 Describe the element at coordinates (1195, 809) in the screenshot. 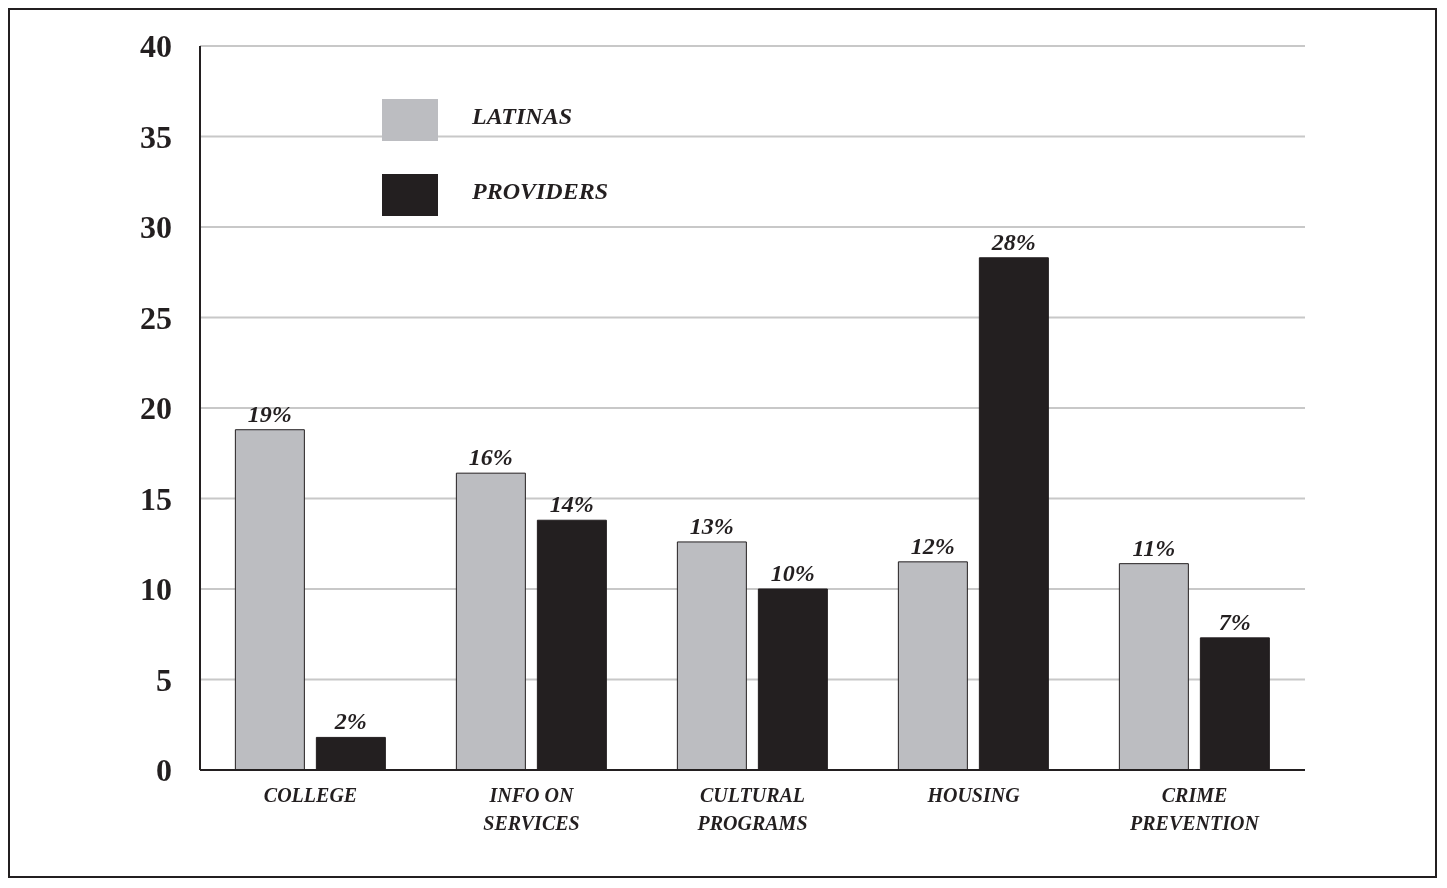

I see `x-tick-label: CRIME PREVENTION` at that location.